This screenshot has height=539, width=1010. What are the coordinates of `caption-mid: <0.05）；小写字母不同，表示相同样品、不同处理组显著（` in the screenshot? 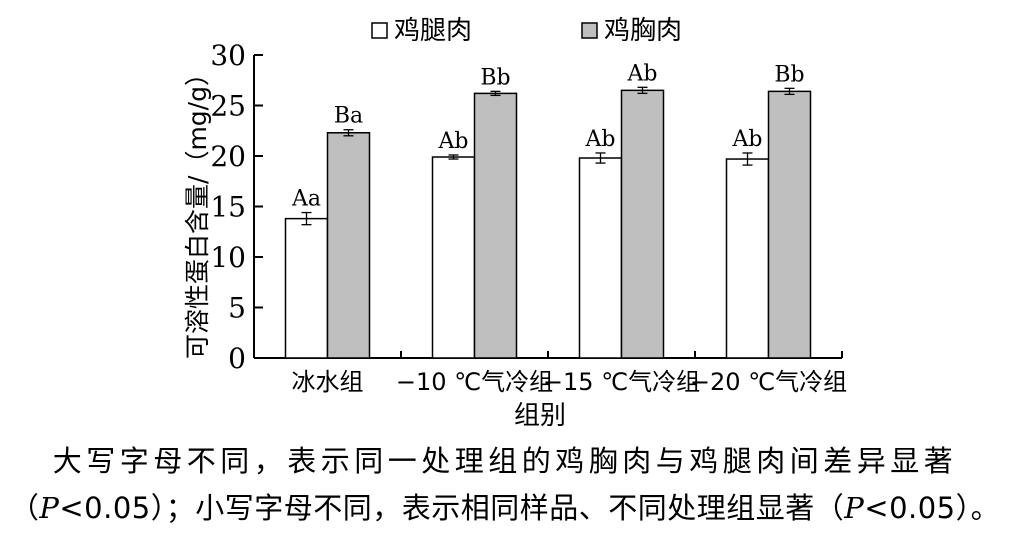 It's located at (452, 508).